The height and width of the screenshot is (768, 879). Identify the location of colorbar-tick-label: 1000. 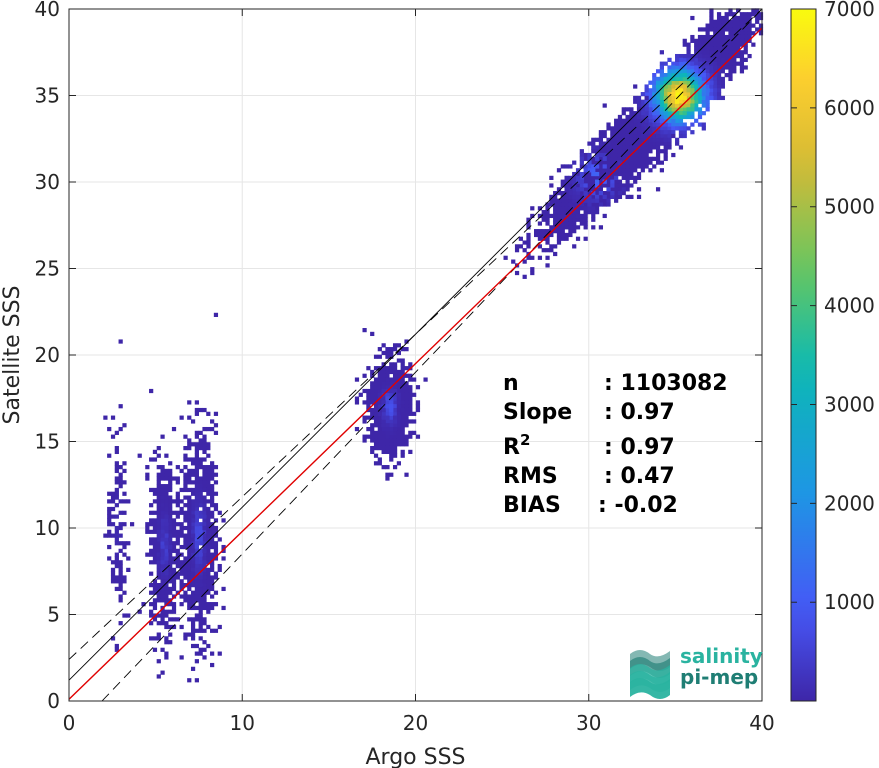
(849, 602).